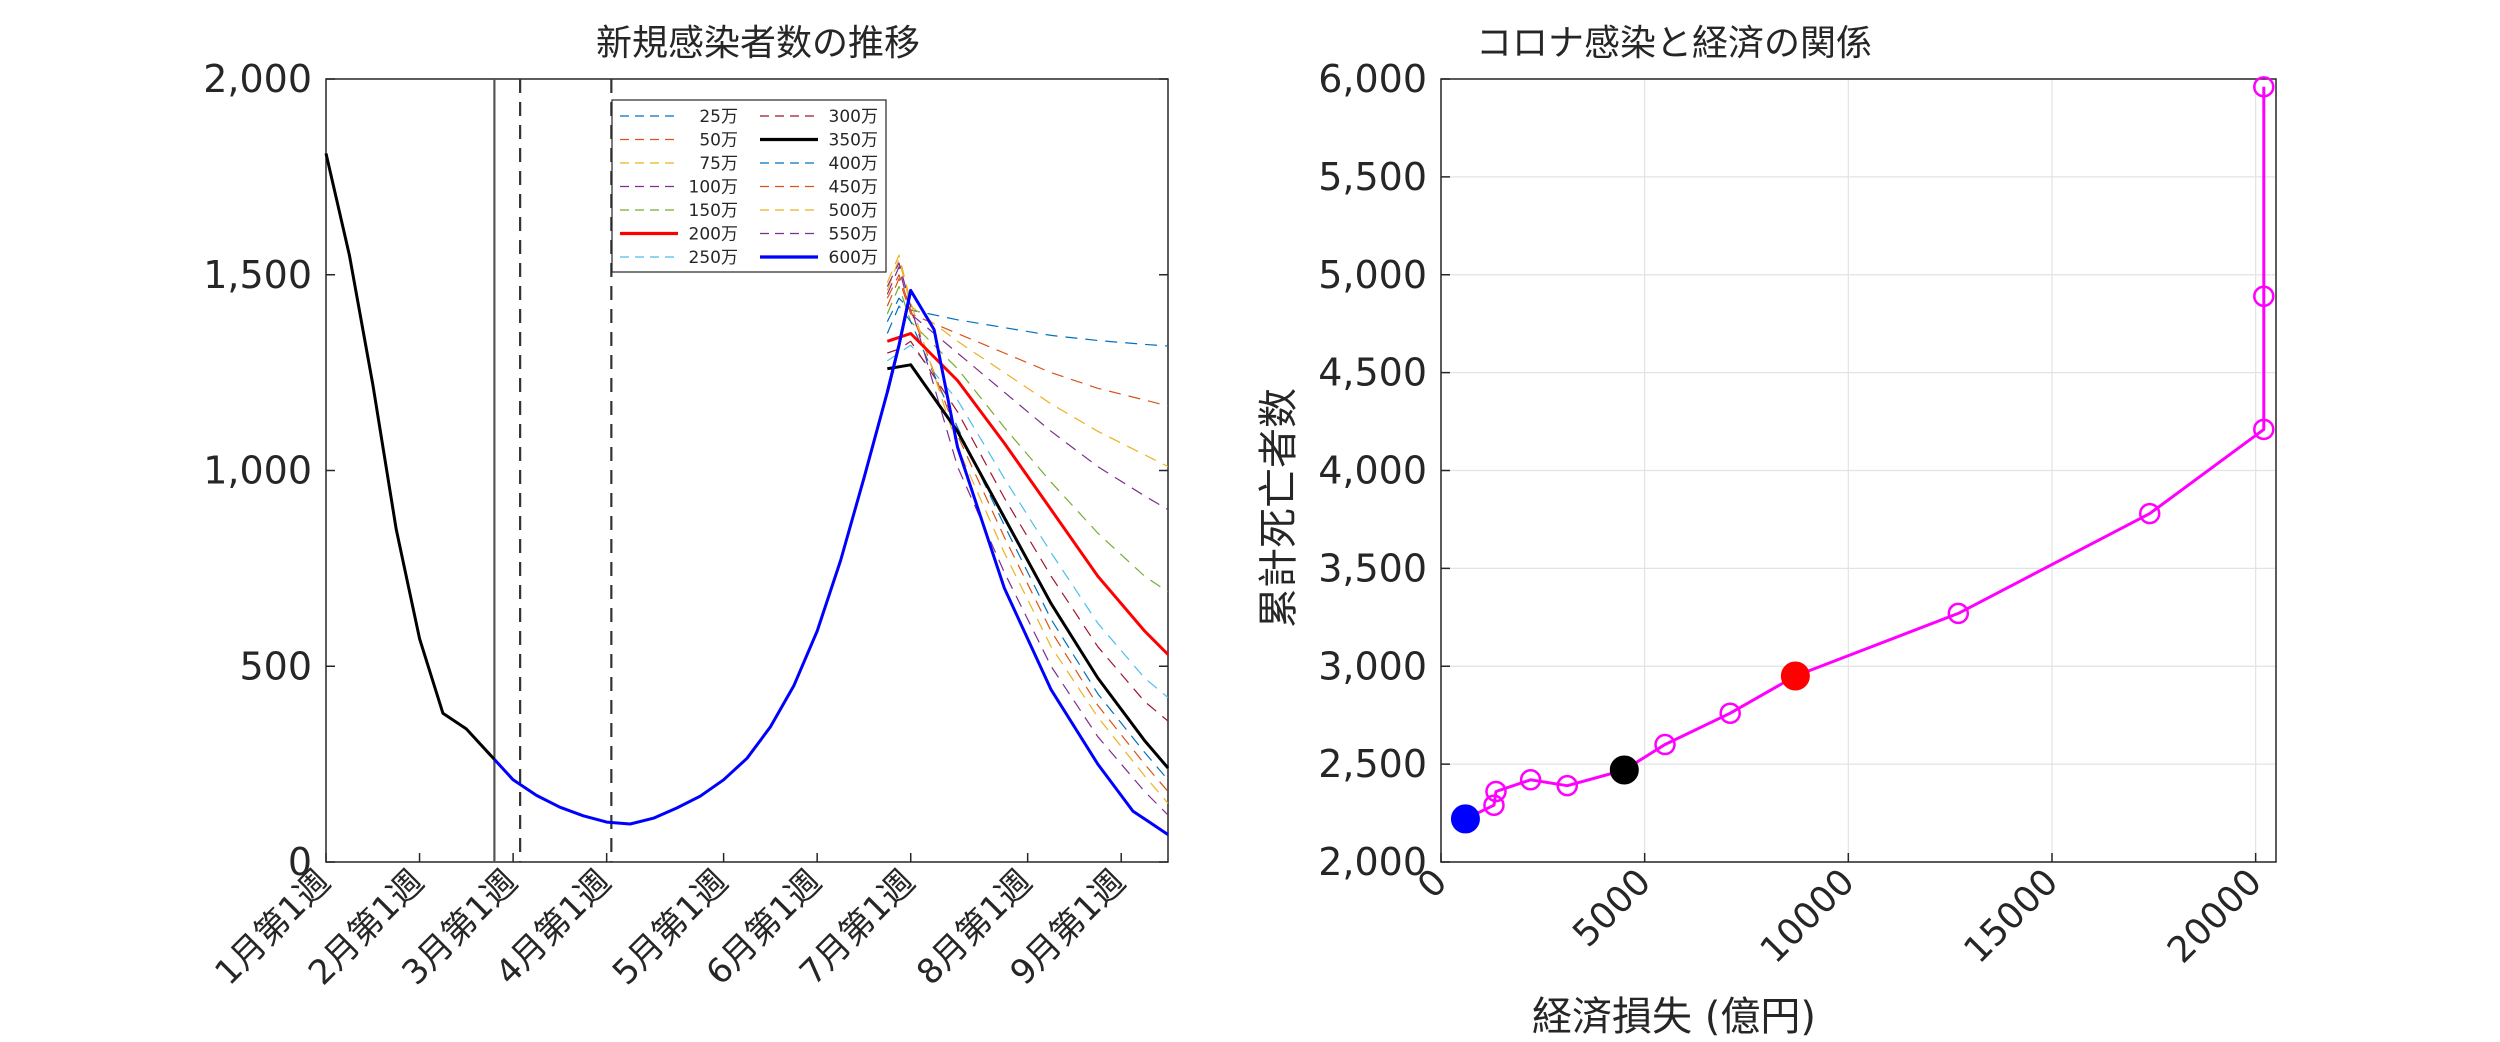 The image size is (2500, 1042). Describe the element at coordinates (1372, 862) in the screenshot. I see `right-y-tick-label: 2,000` at that location.